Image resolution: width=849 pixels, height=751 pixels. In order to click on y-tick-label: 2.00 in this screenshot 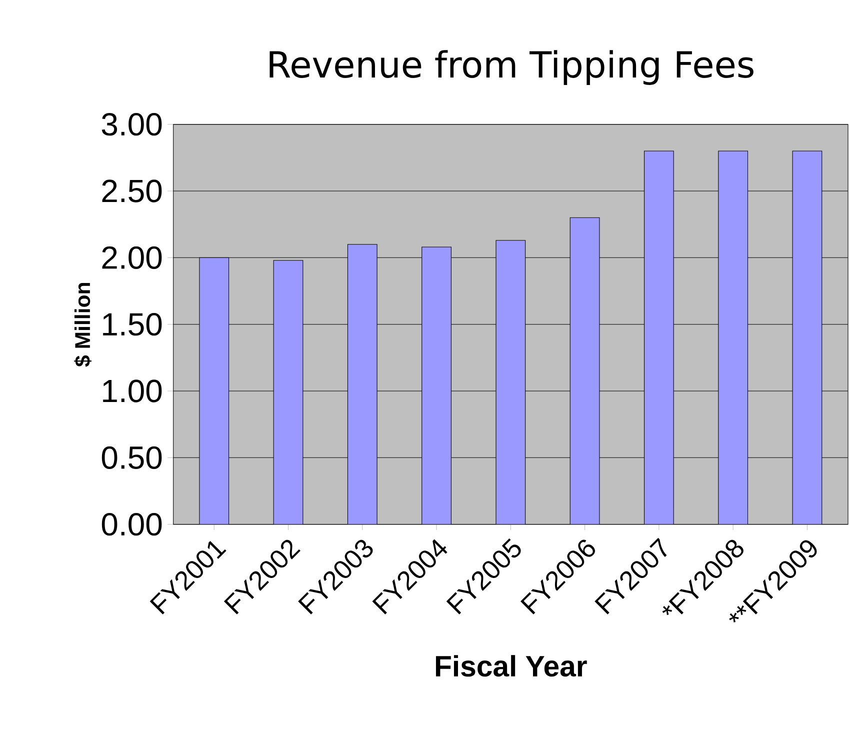, I will do `click(132, 257)`.